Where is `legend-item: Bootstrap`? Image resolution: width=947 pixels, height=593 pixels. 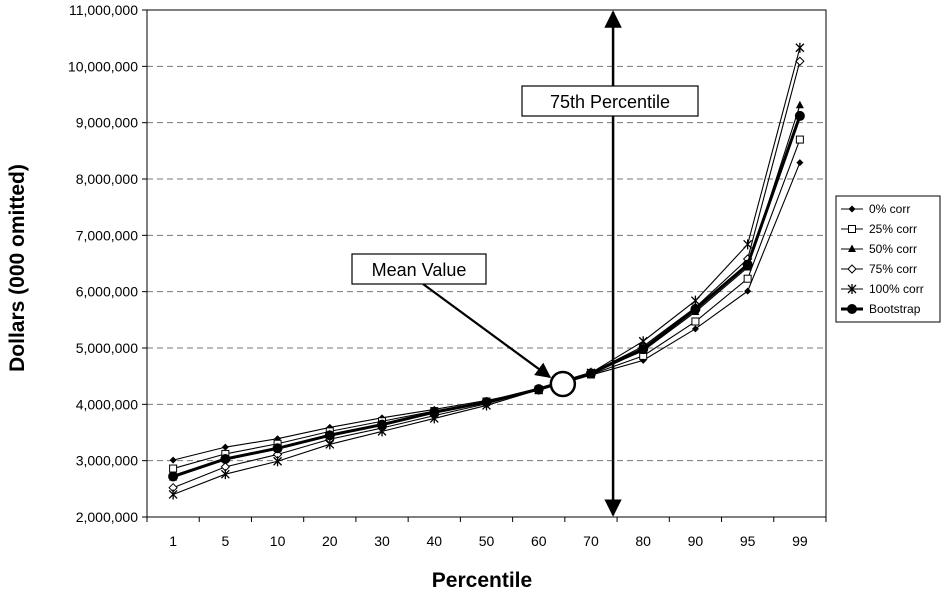 legend-item: Bootstrap is located at coordinates (881, 309).